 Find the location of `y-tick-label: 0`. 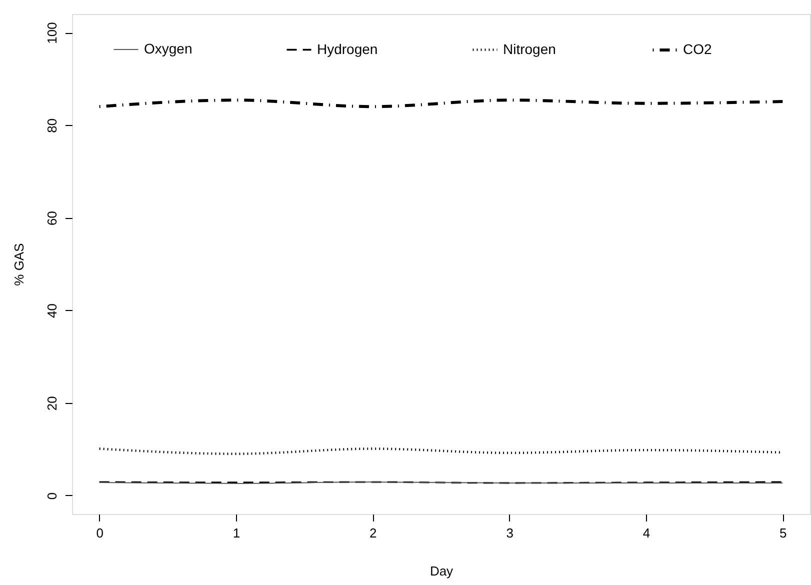

y-tick-label: 0 is located at coordinates (52, 496).